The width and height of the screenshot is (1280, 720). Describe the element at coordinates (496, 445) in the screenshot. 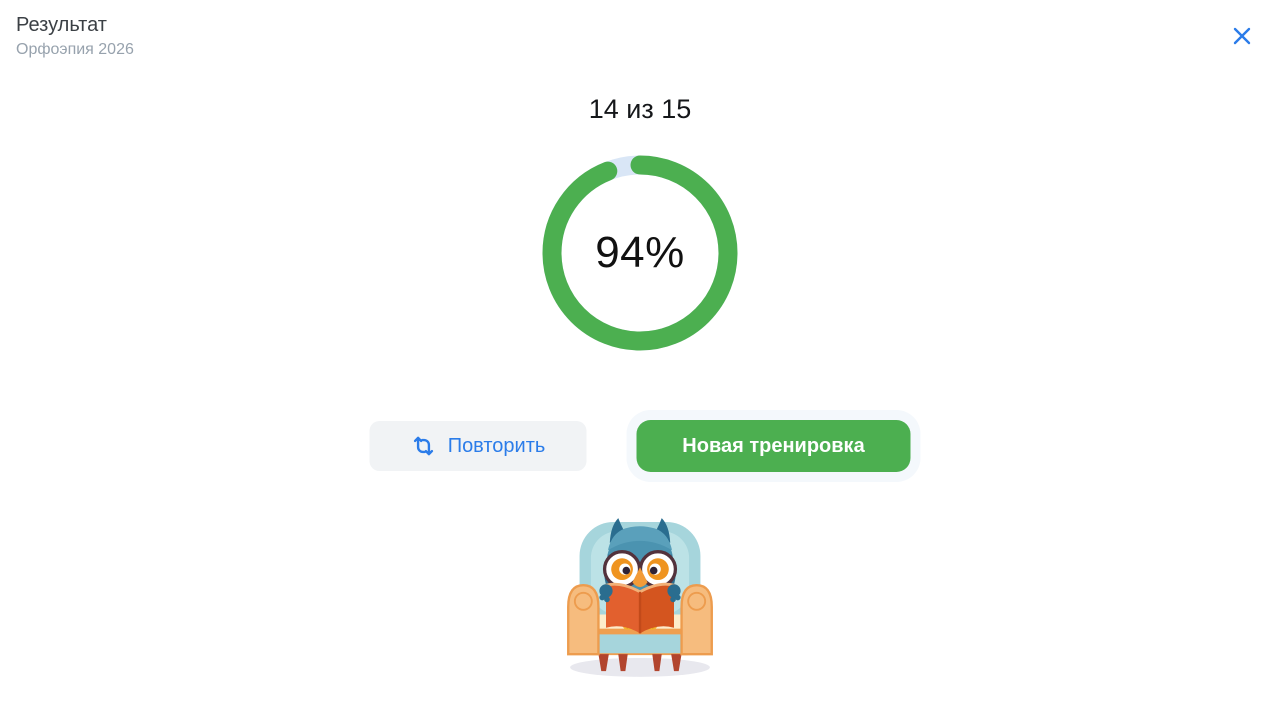

I see `repeat-button-label: Повторить` at that location.